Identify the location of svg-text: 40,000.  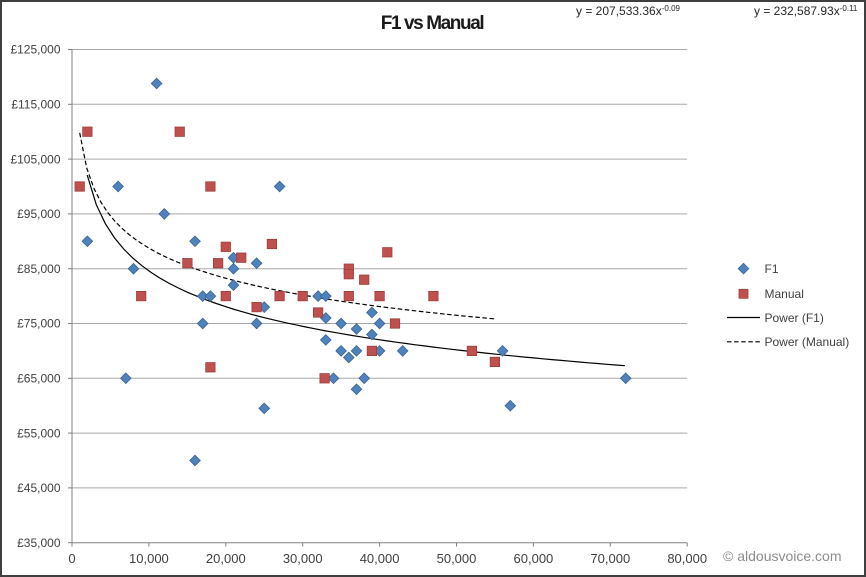
(380, 558).